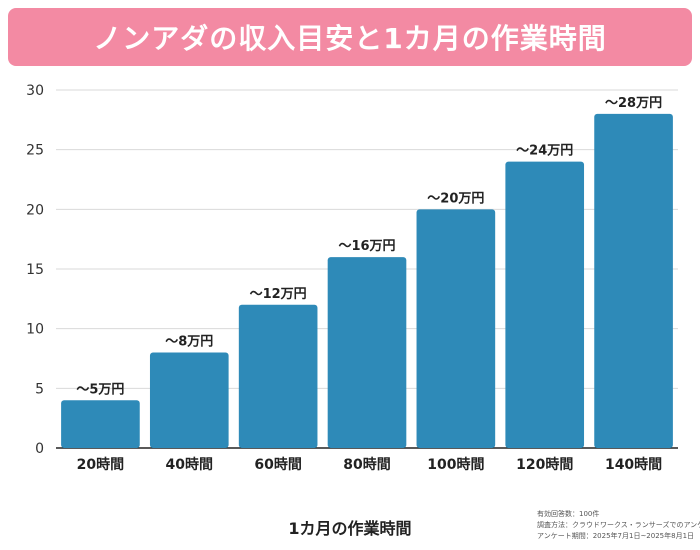 This screenshot has width=700, height=550. I want to click on note-responses: 有効回答数：100件, so click(568, 514).